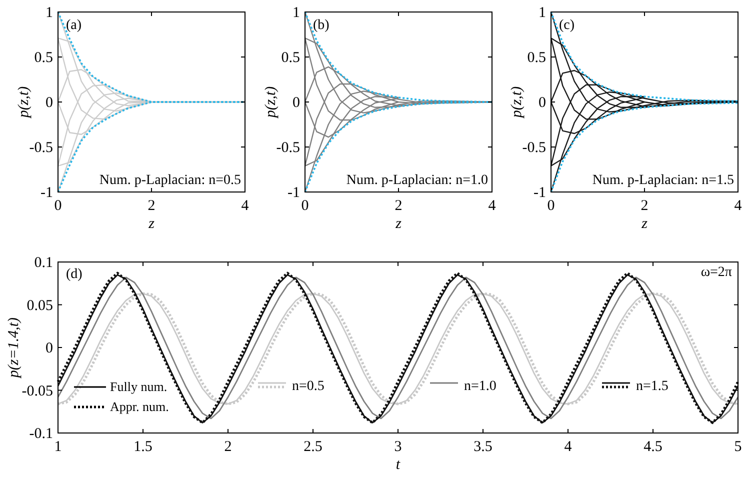 The width and height of the screenshot is (744, 480). I want to click on x-tick-label: 4.5, so click(653, 447).